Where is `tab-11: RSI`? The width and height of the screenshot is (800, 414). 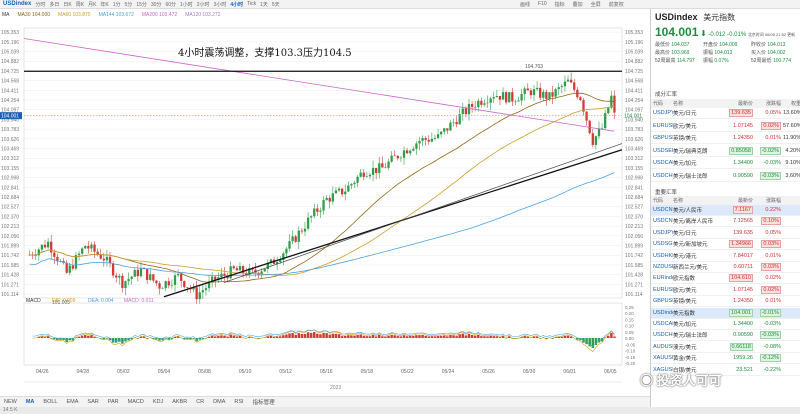 tab-11: RSI is located at coordinates (239, 402).